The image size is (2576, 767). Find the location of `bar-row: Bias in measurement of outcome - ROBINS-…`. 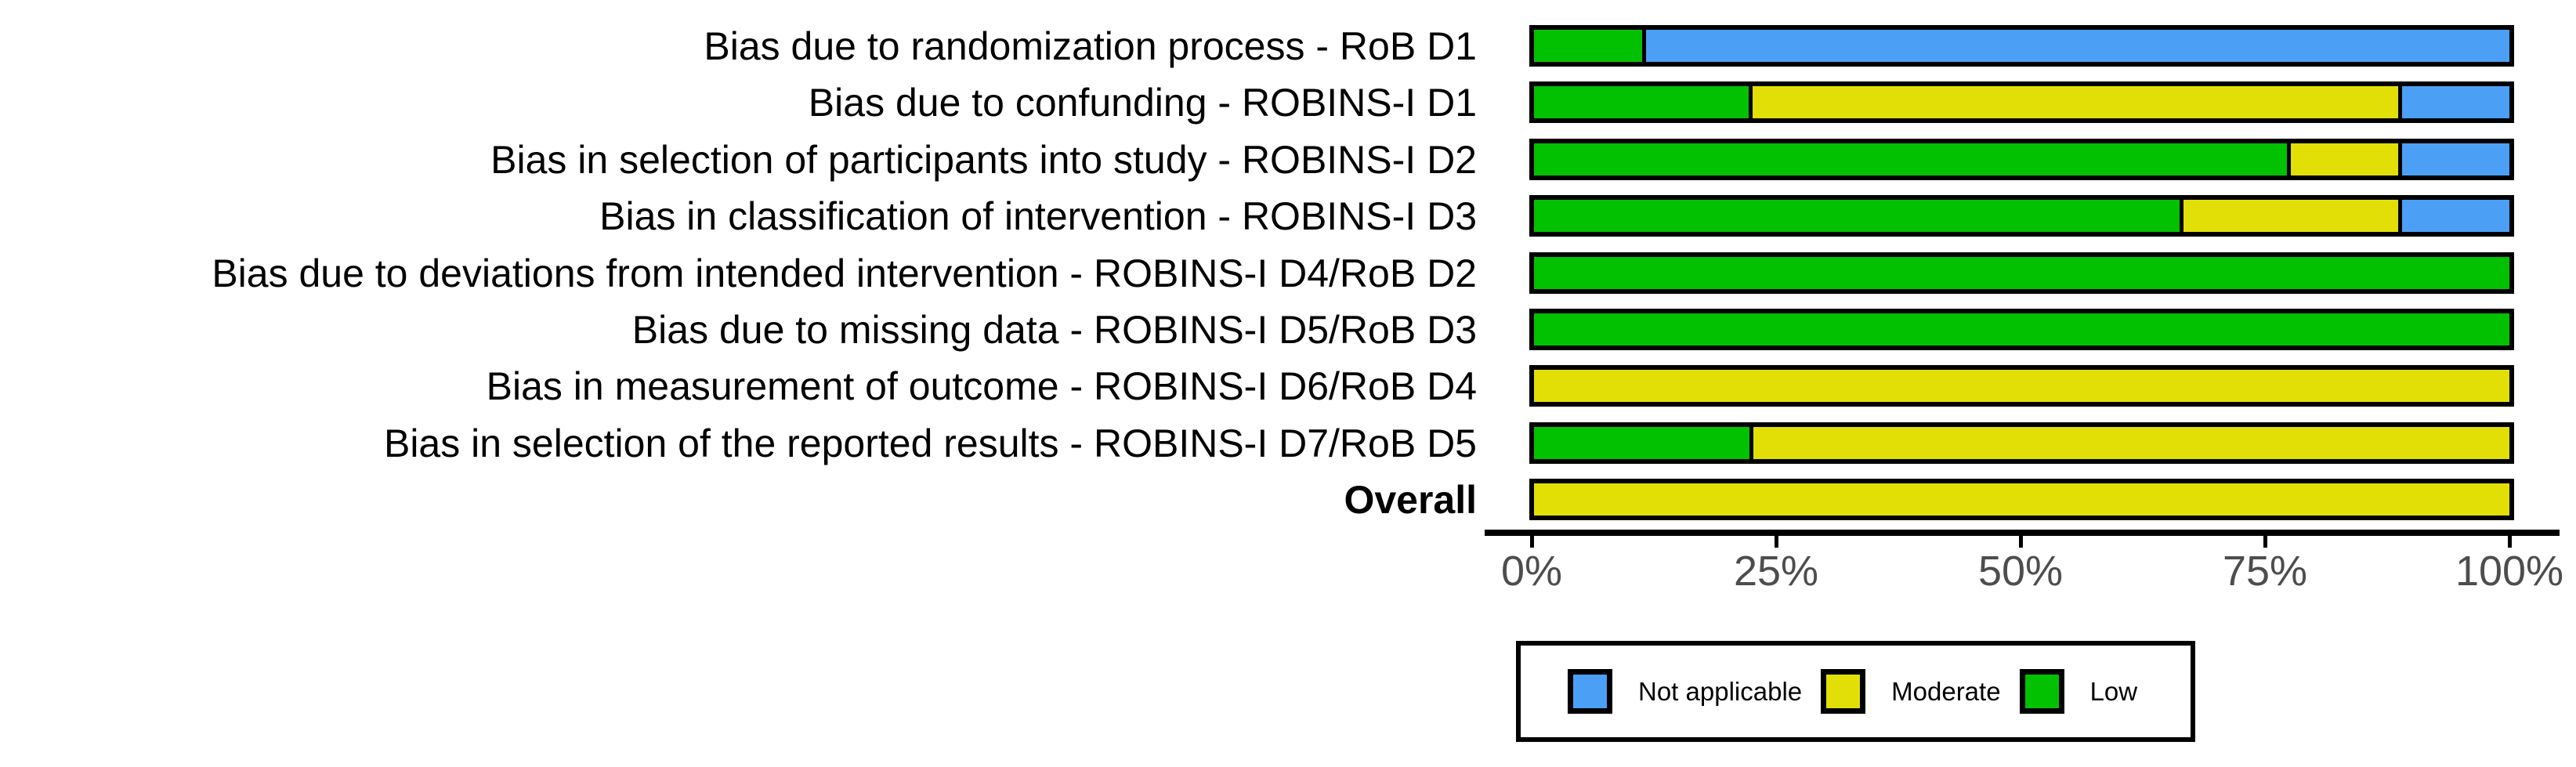

bar-row: Bias in measurement of outcome - ROBINS-… is located at coordinates (1288, 386).